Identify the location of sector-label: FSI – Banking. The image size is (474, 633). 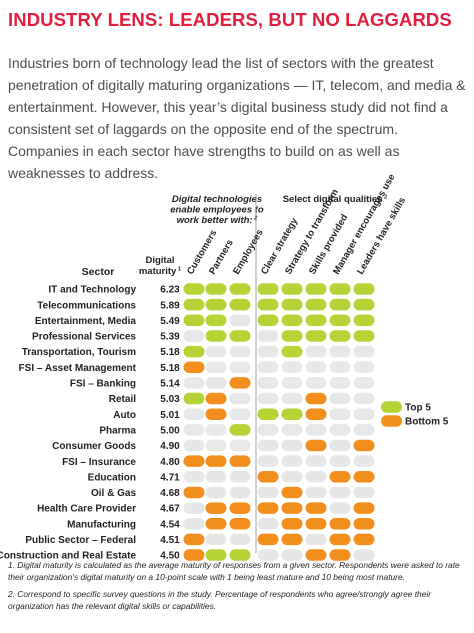
(103, 384).